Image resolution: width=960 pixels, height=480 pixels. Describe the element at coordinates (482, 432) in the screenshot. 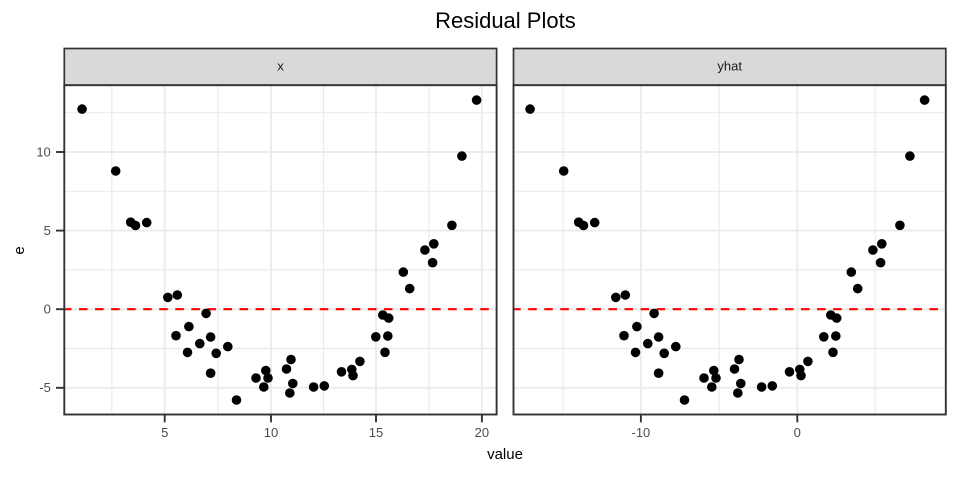

I see `svg-text: 20` at that location.